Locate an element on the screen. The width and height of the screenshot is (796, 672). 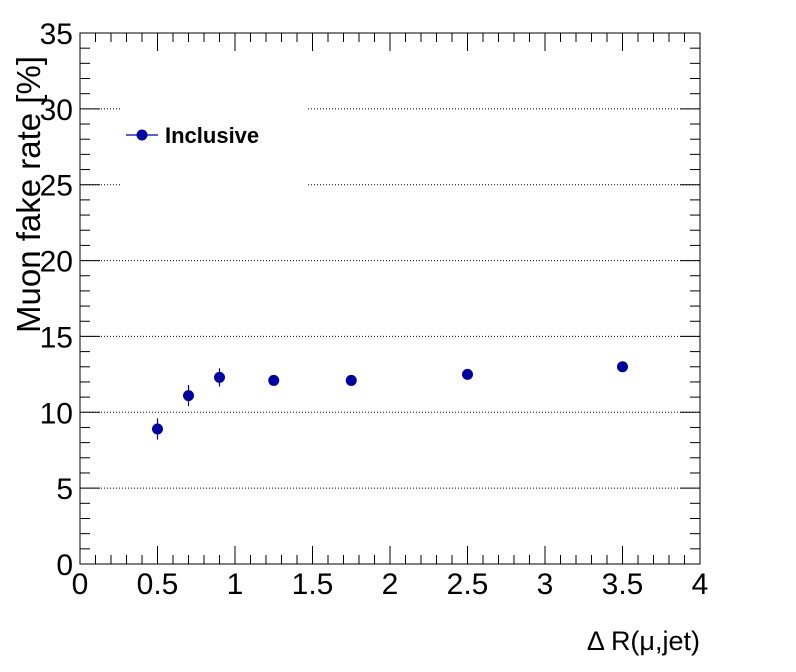
y-tick-label: 10 is located at coordinates (56, 413).